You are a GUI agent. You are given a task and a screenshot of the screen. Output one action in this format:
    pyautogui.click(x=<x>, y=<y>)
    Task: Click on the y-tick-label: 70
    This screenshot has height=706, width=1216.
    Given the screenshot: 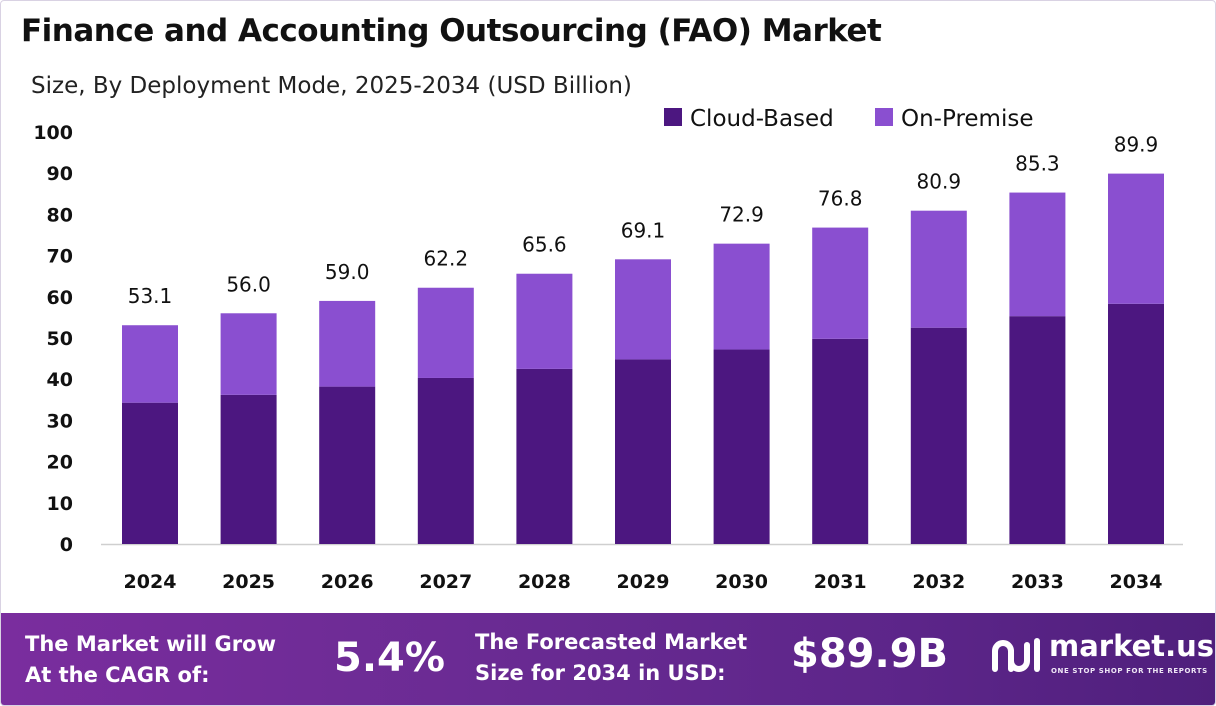 What is the action you would take?
    pyautogui.click(x=60, y=257)
    